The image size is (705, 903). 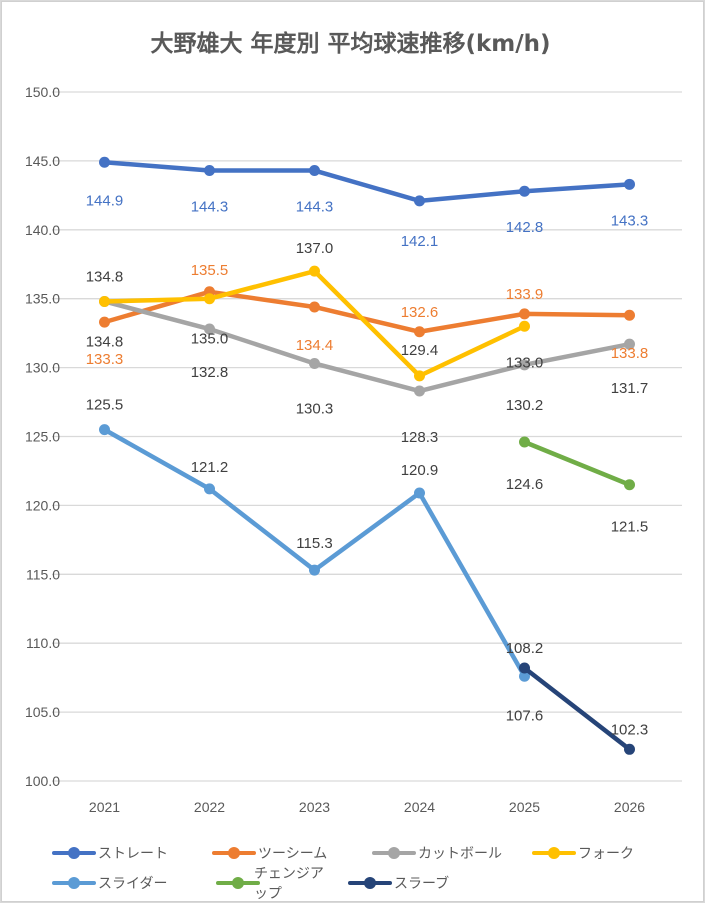 I want to click on legend-label: カットボール, so click(x=460, y=854).